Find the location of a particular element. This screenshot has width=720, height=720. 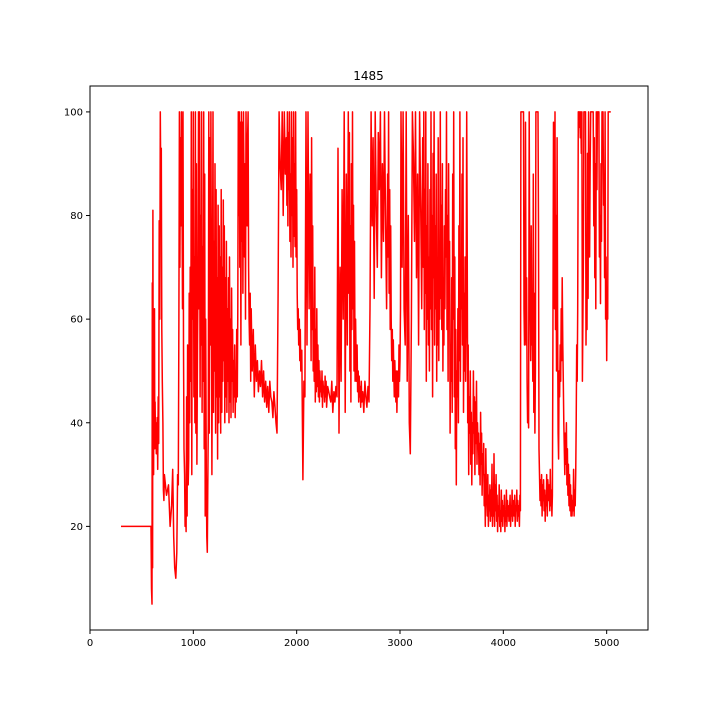

x-tick-label: 0 is located at coordinates (90, 643).